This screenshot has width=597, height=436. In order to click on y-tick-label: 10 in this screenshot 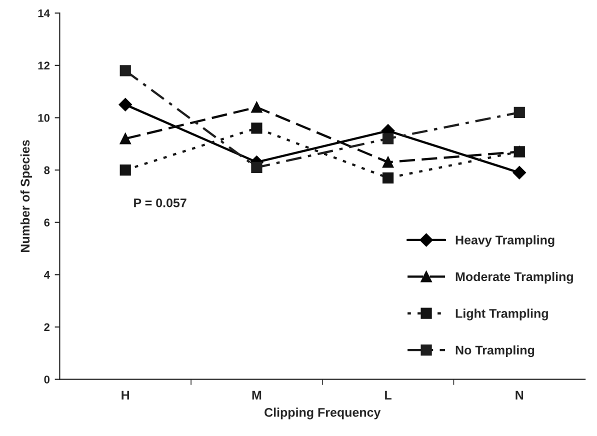, I will do `click(44, 118)`.